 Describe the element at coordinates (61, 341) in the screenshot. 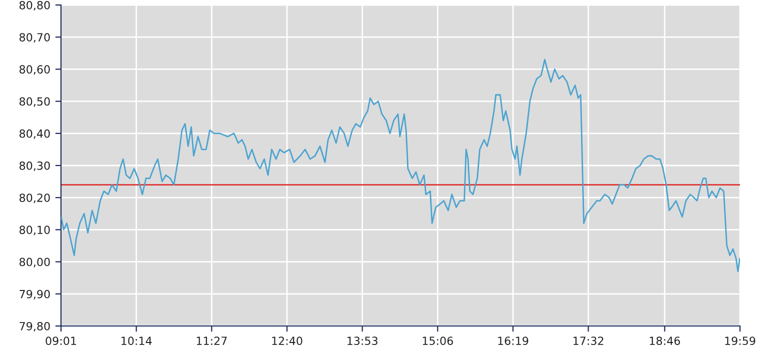

I see `x-tick-label: 09:01` at that location.